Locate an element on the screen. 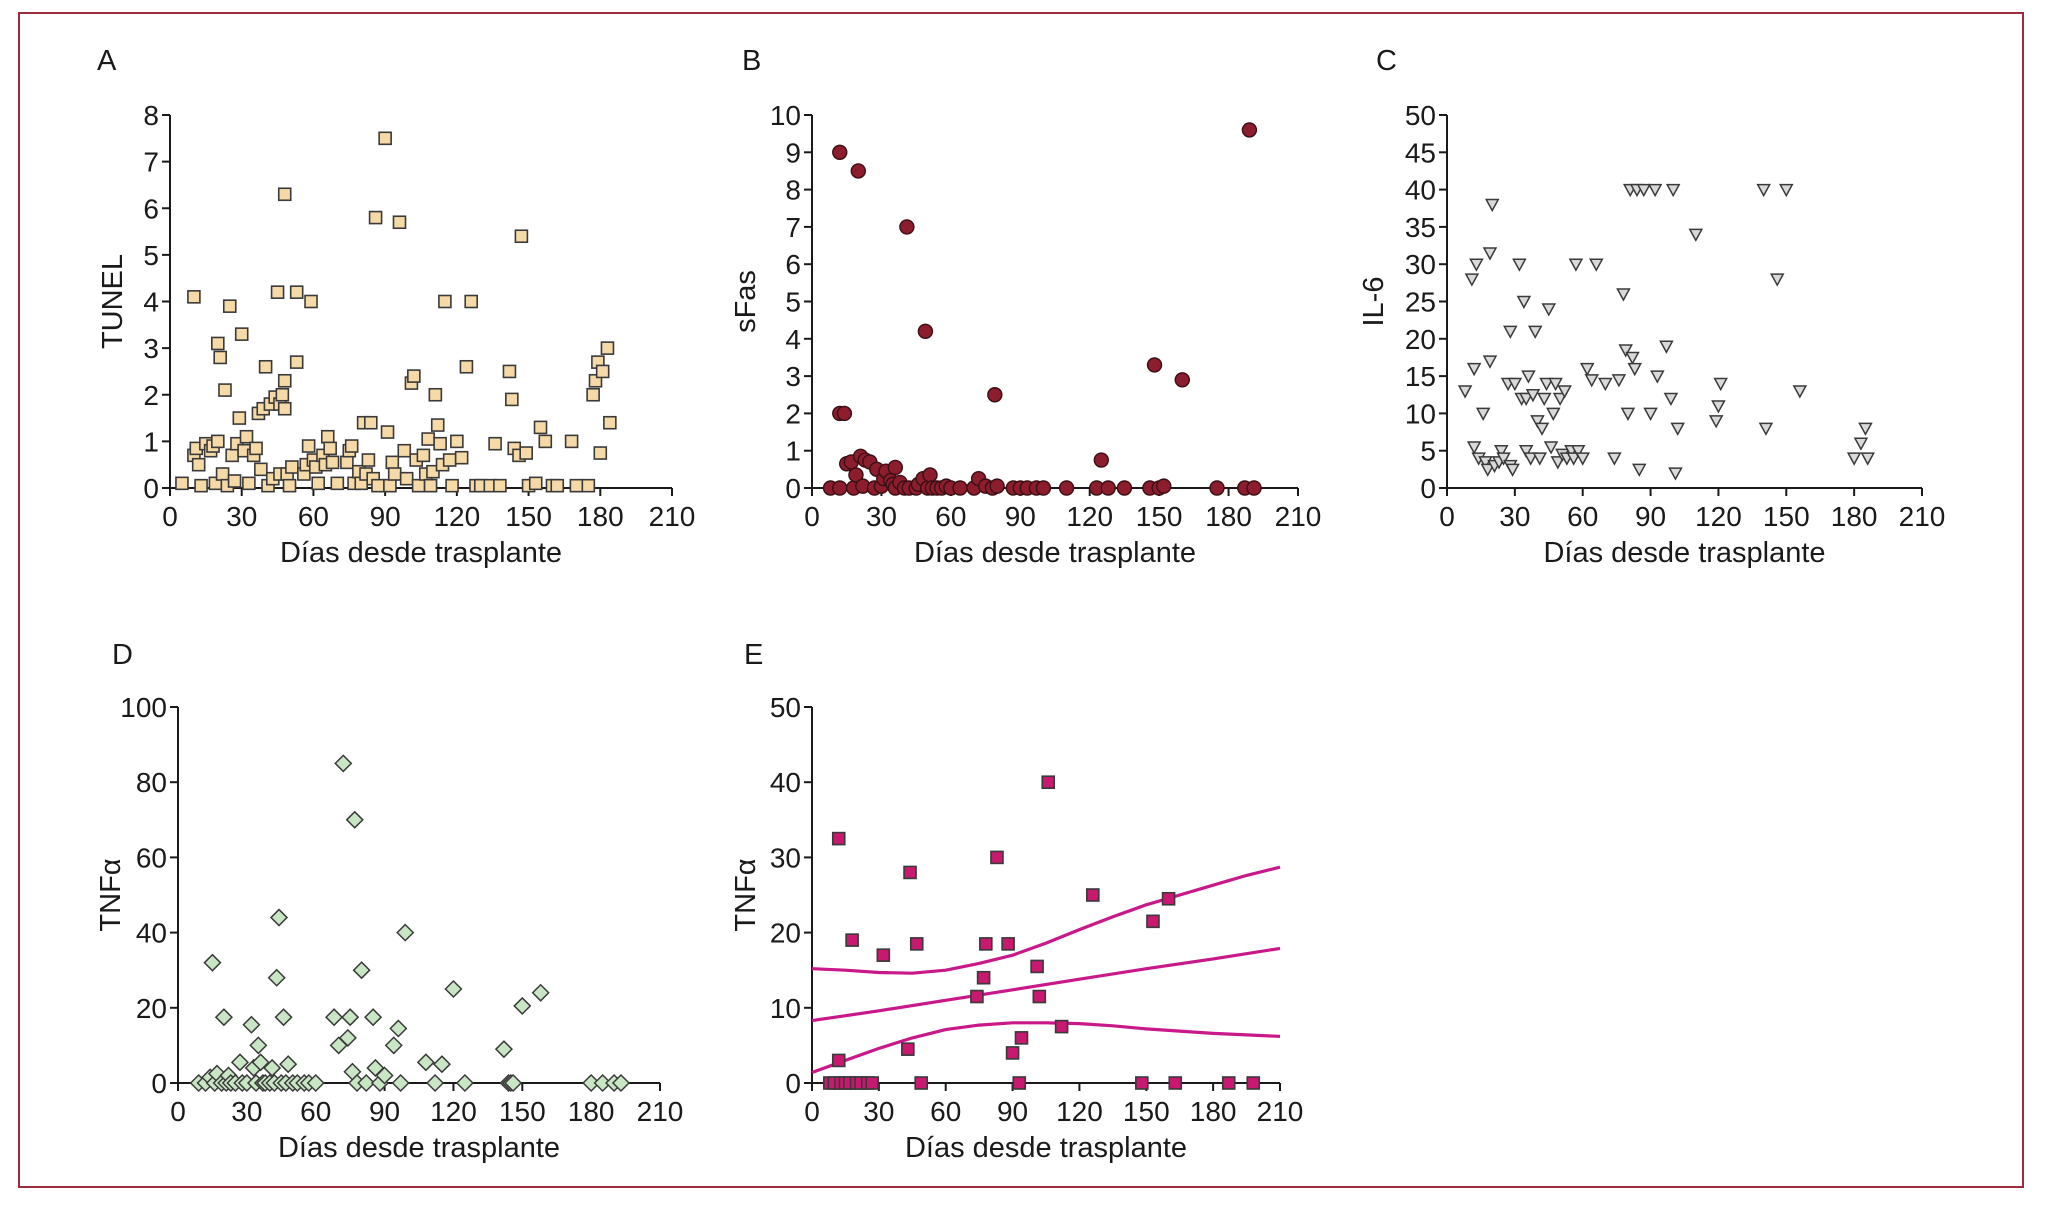 The image size is (2045, 1208). panel-c-y-tick-label: 45 is located at coordinates (1420, 152).